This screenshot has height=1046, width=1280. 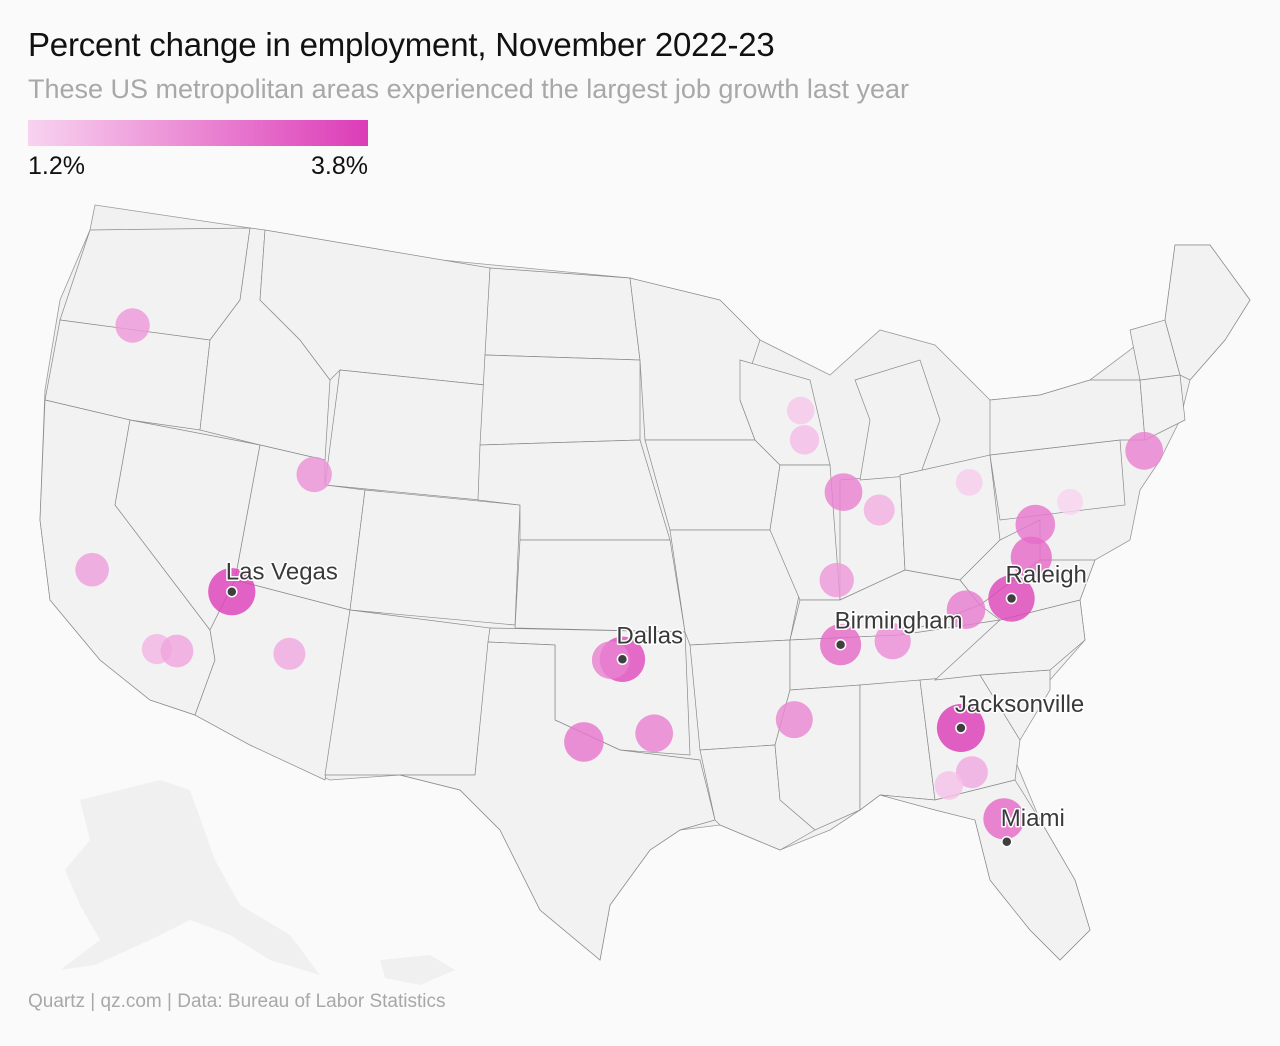 What do you see at coordinates (339, 166) in the screenshot?
I see `legend-max-label: 3.8%` at bounding box center [339, 166].